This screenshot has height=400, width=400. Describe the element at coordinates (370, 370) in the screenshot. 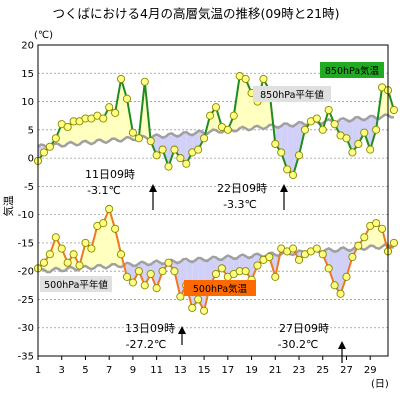

I see `x-tick-label: 29` at that location.